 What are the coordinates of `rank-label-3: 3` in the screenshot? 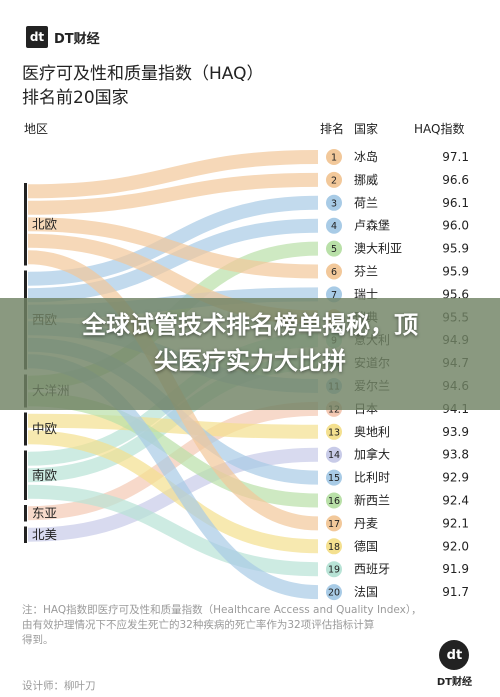 It's located at (334, 203).